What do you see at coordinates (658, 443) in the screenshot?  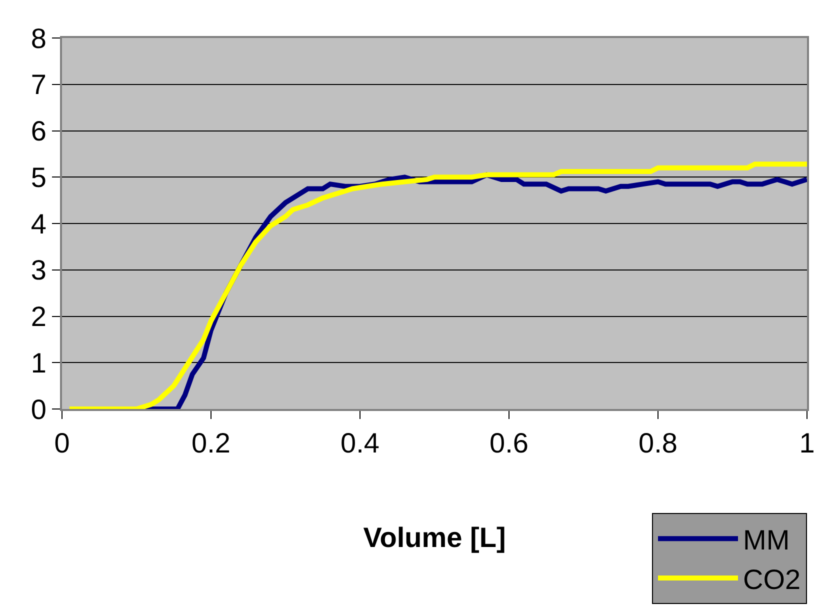 I see `x-tick-label: 0.8` at bounding box center [658, 443].